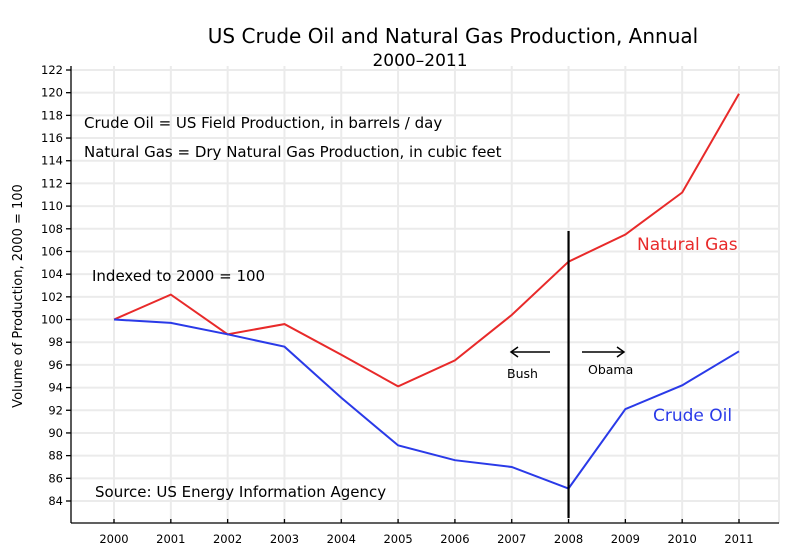  What do you see at coordinates (55, 456) in the screenshot?
I see `y-tick-label: 88` at bounding box center [55, 456].